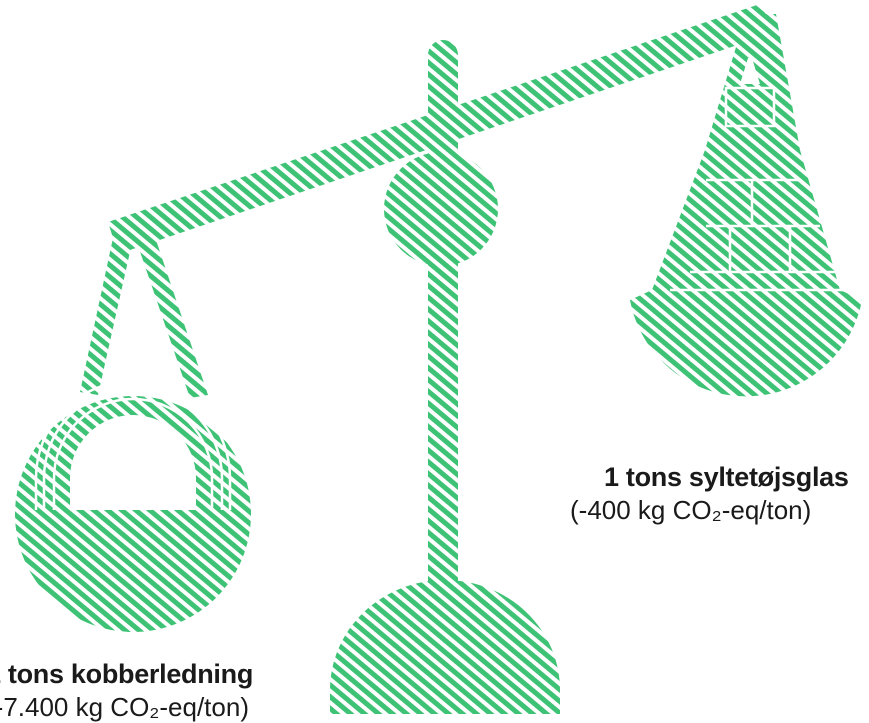 The image size is (869, 723). I want to click on left-item-name: 1 tons kobberledning, so click(127, 674).